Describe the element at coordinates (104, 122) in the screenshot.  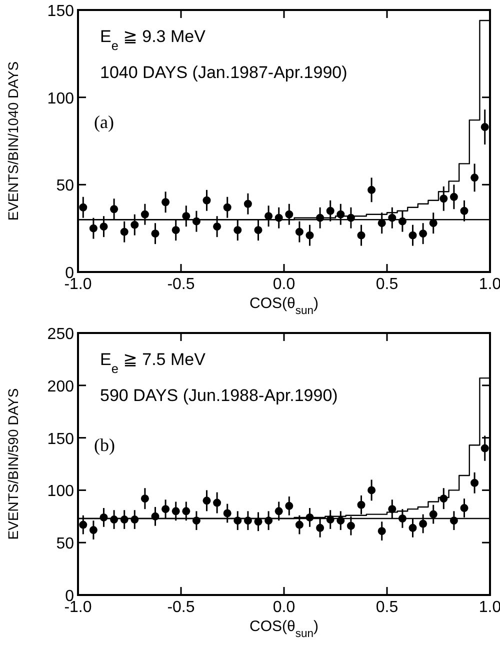
I see `annotation: (a)` at that location.